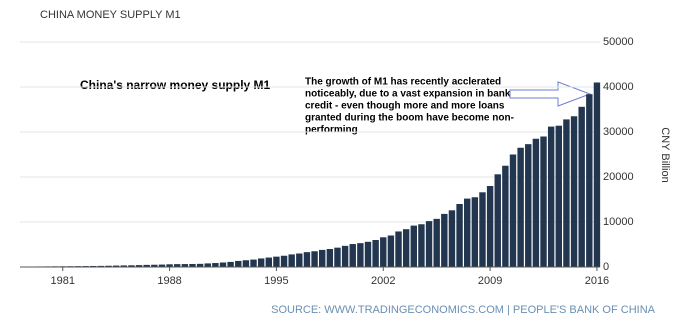 This screenshot has width=700, height=331. What do you see at coordinates (403, 82) in the screenshot?
I see `note-line: The growth of M1 has recently acclerated` at bounding box center [403, 82].